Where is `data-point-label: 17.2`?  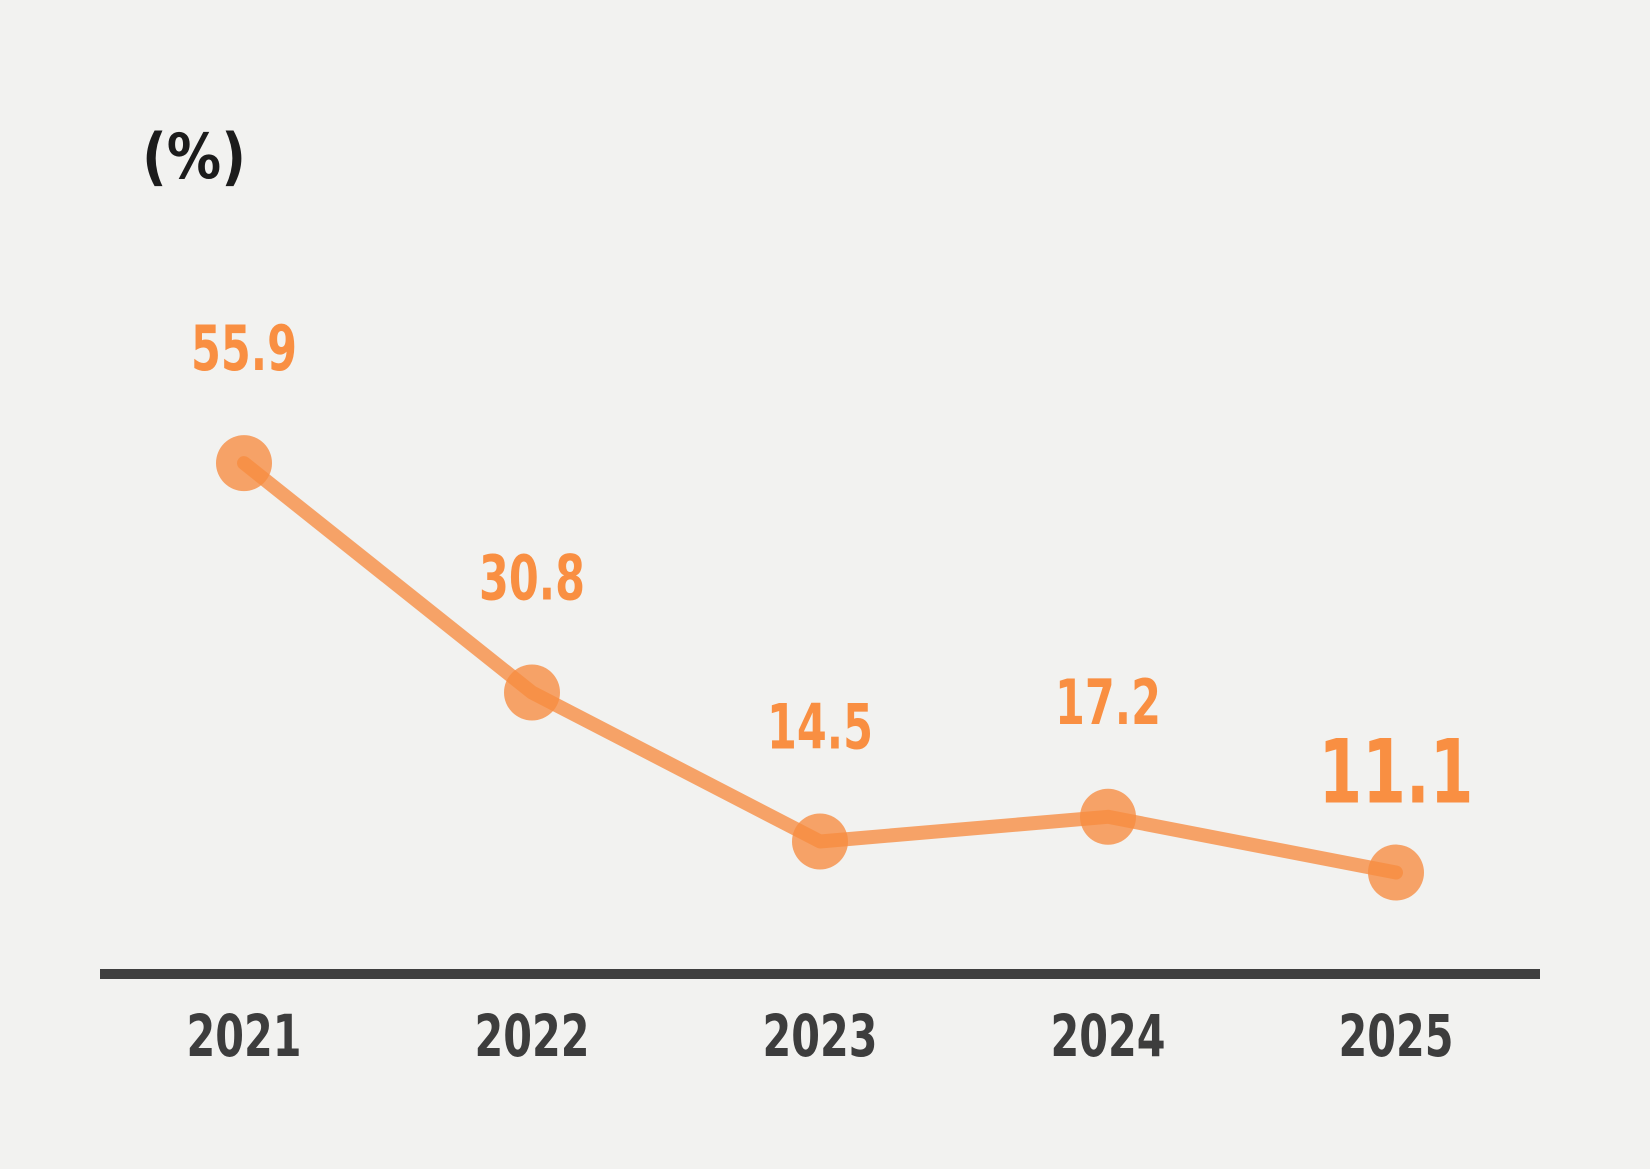
data-point-label: 17.2 is located at coordinates (1108, 702).